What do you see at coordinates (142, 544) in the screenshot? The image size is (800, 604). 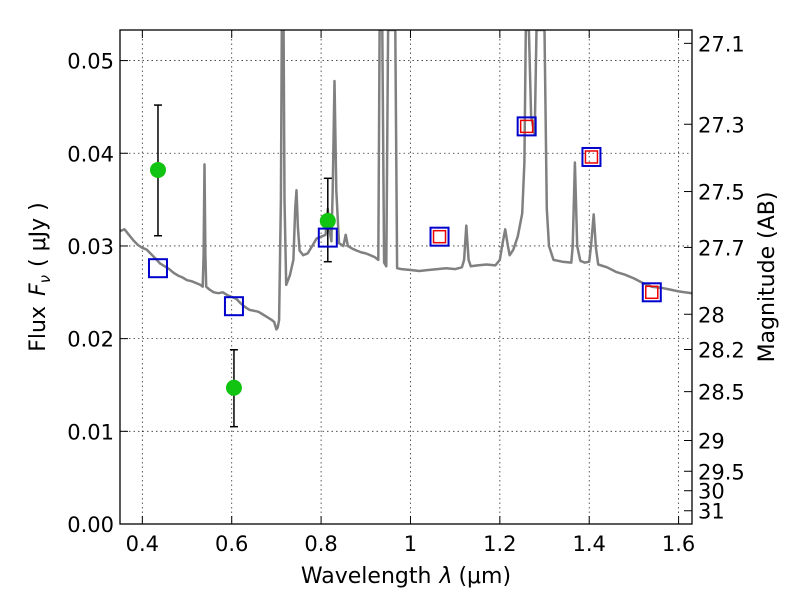 I see `x-tick-label: 0.4` at bounding box center [142, 544].